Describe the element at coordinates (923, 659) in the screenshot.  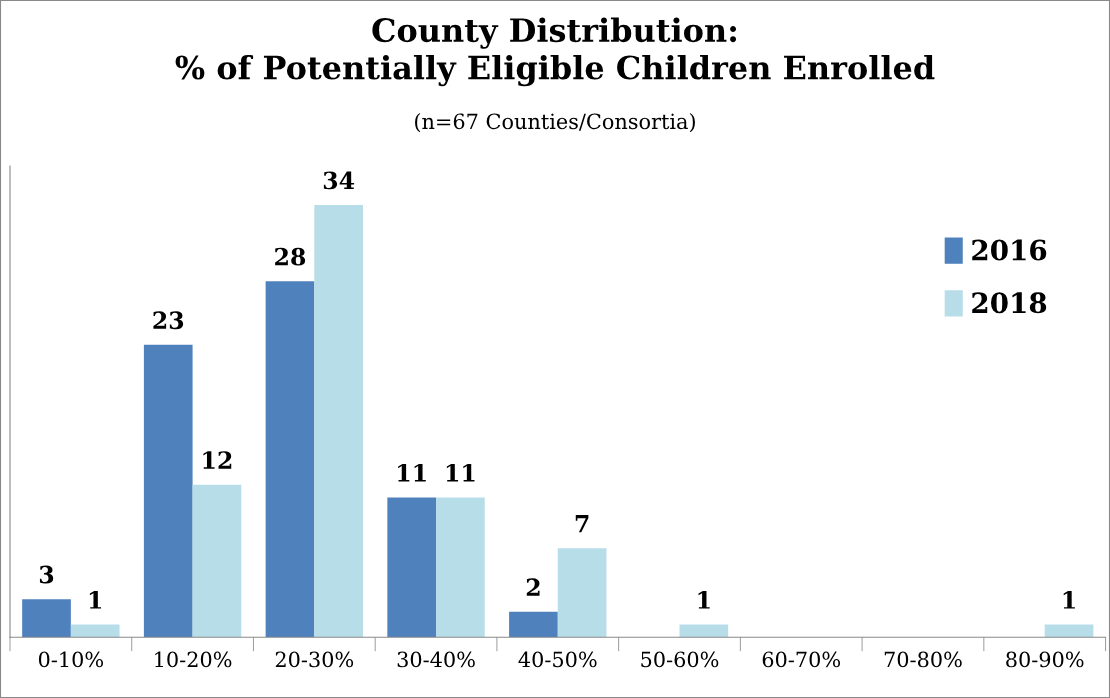
I see `x-tick-label: 70-80%` at that location.